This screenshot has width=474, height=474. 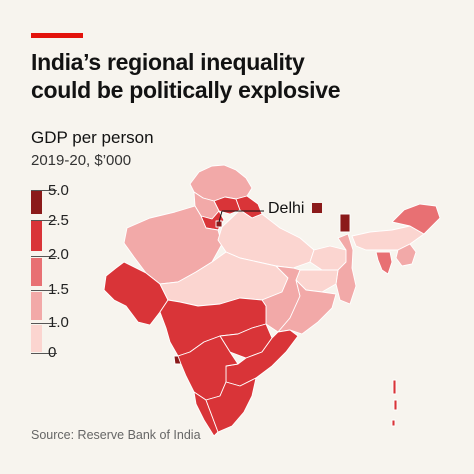 What do you see at coordinates (393, 423) in the screenshot?
I see `region-nicobar-south` at bounding box center [393, 423].